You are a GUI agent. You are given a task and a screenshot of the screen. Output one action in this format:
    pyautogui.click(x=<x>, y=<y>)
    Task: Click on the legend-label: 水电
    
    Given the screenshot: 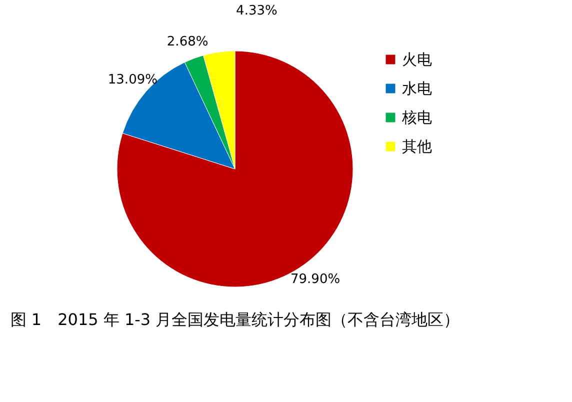 What is the action you would take?
    pyautogui.click(x=417, y=89)
    